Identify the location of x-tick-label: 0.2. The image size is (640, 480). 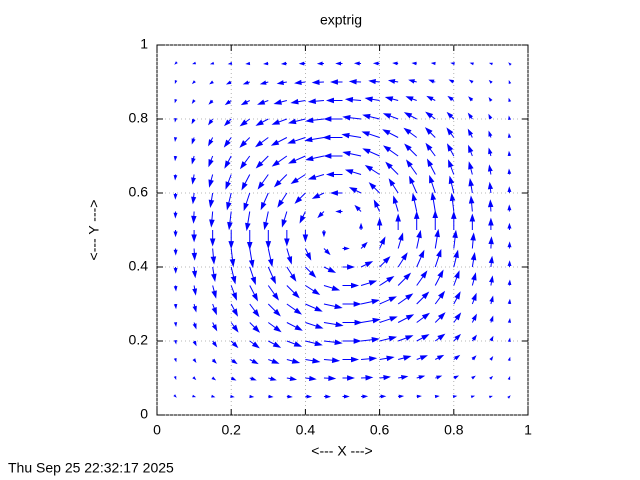
(231, 430).